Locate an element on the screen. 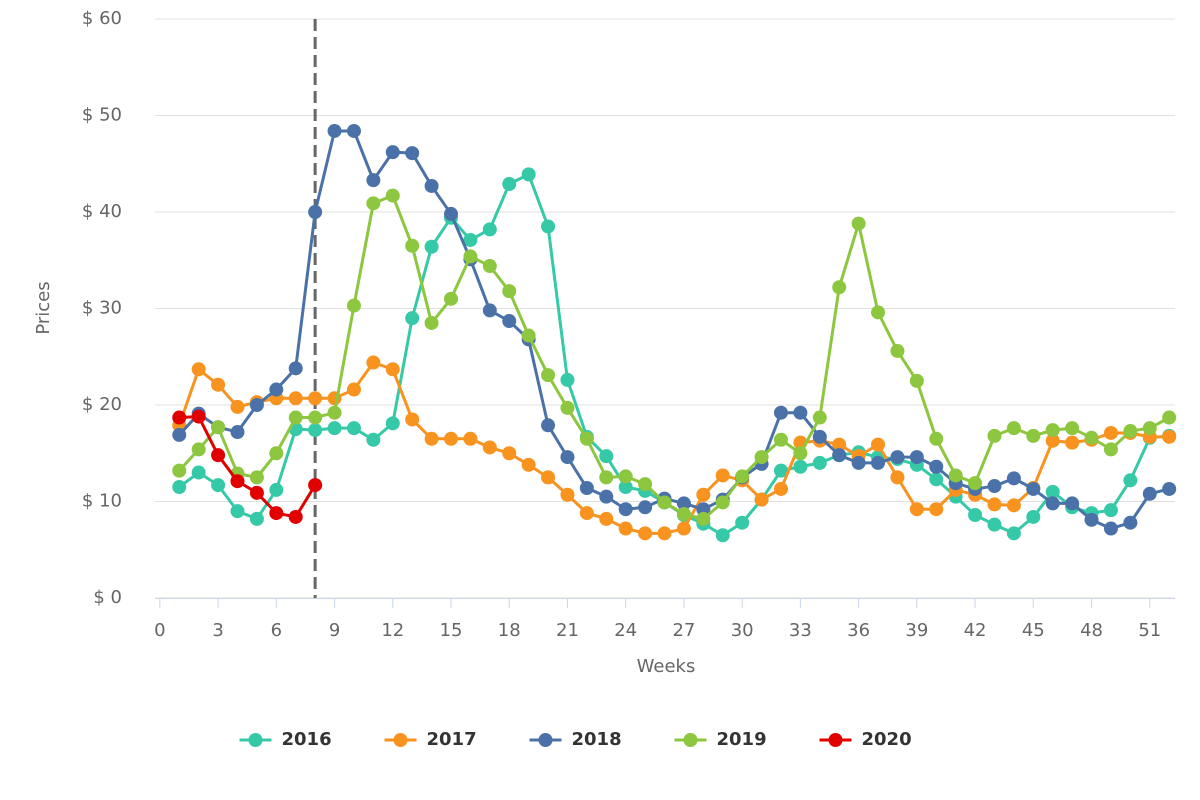 This screenshot has width=1200, height=800. x-tick-label: 24 is located at coordinates (625, 630).